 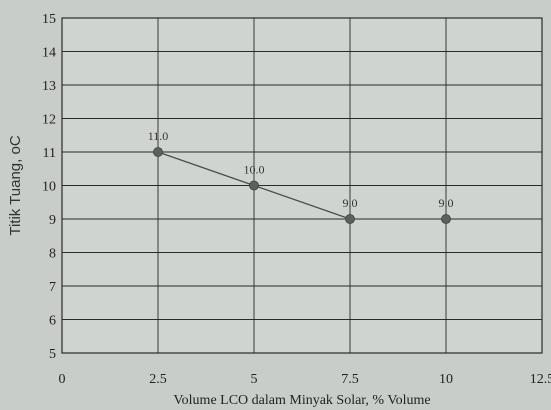 What do you see at coordinates (49, 53) in the screenshot?
I see `y-tick-label: 14` at bounding box center [49, 53].